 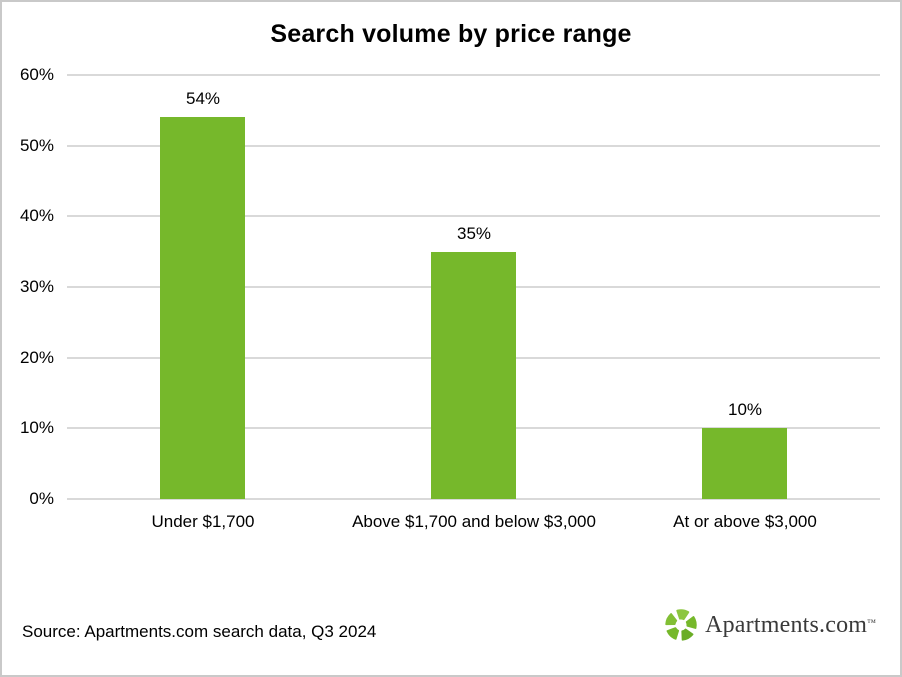 I want to click on apartments-logo-text: Apartments.com™, so click(x=790, y=625).